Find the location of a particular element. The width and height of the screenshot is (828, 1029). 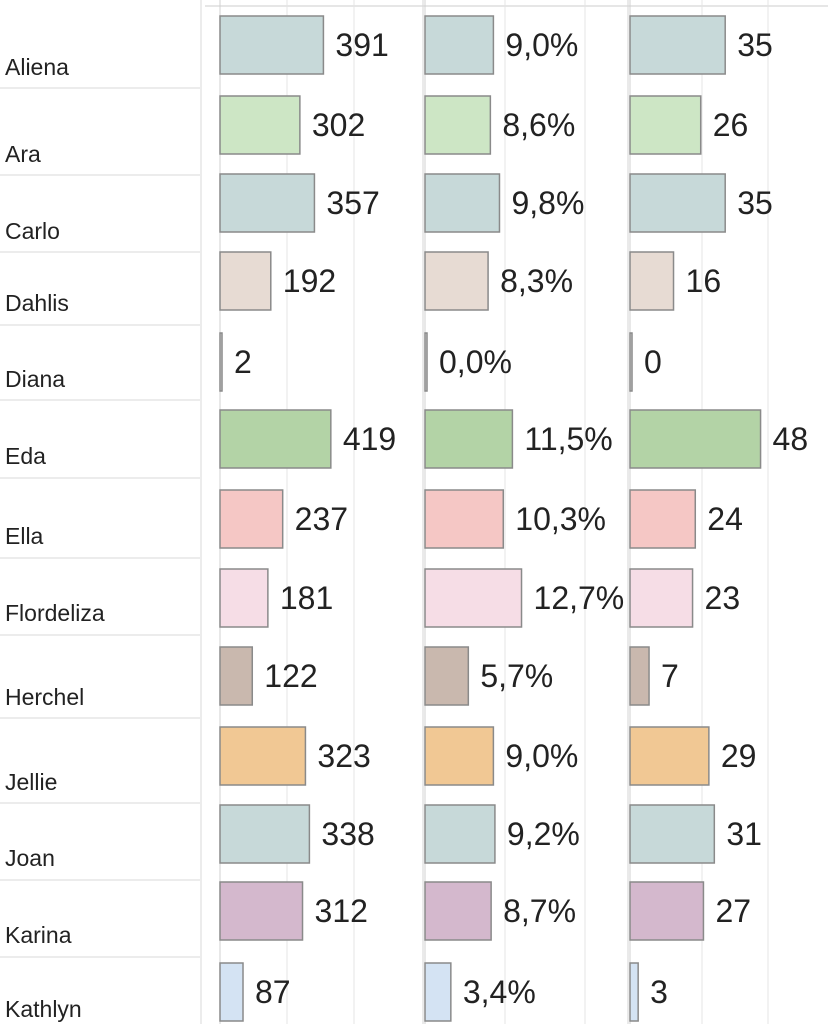

data-label-p2: 5,7% is located at coordinates (516, 676).